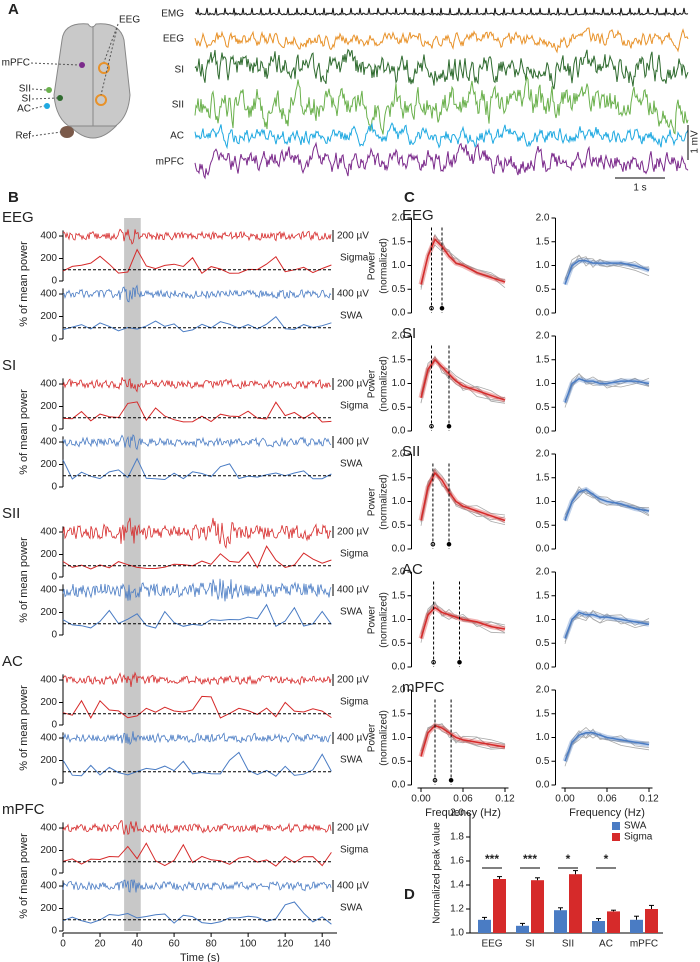 The image size is (700, 962). Describe the element at coordinates (568, 944) in the screenshot. I see `x-tick-label: SII` at that location.